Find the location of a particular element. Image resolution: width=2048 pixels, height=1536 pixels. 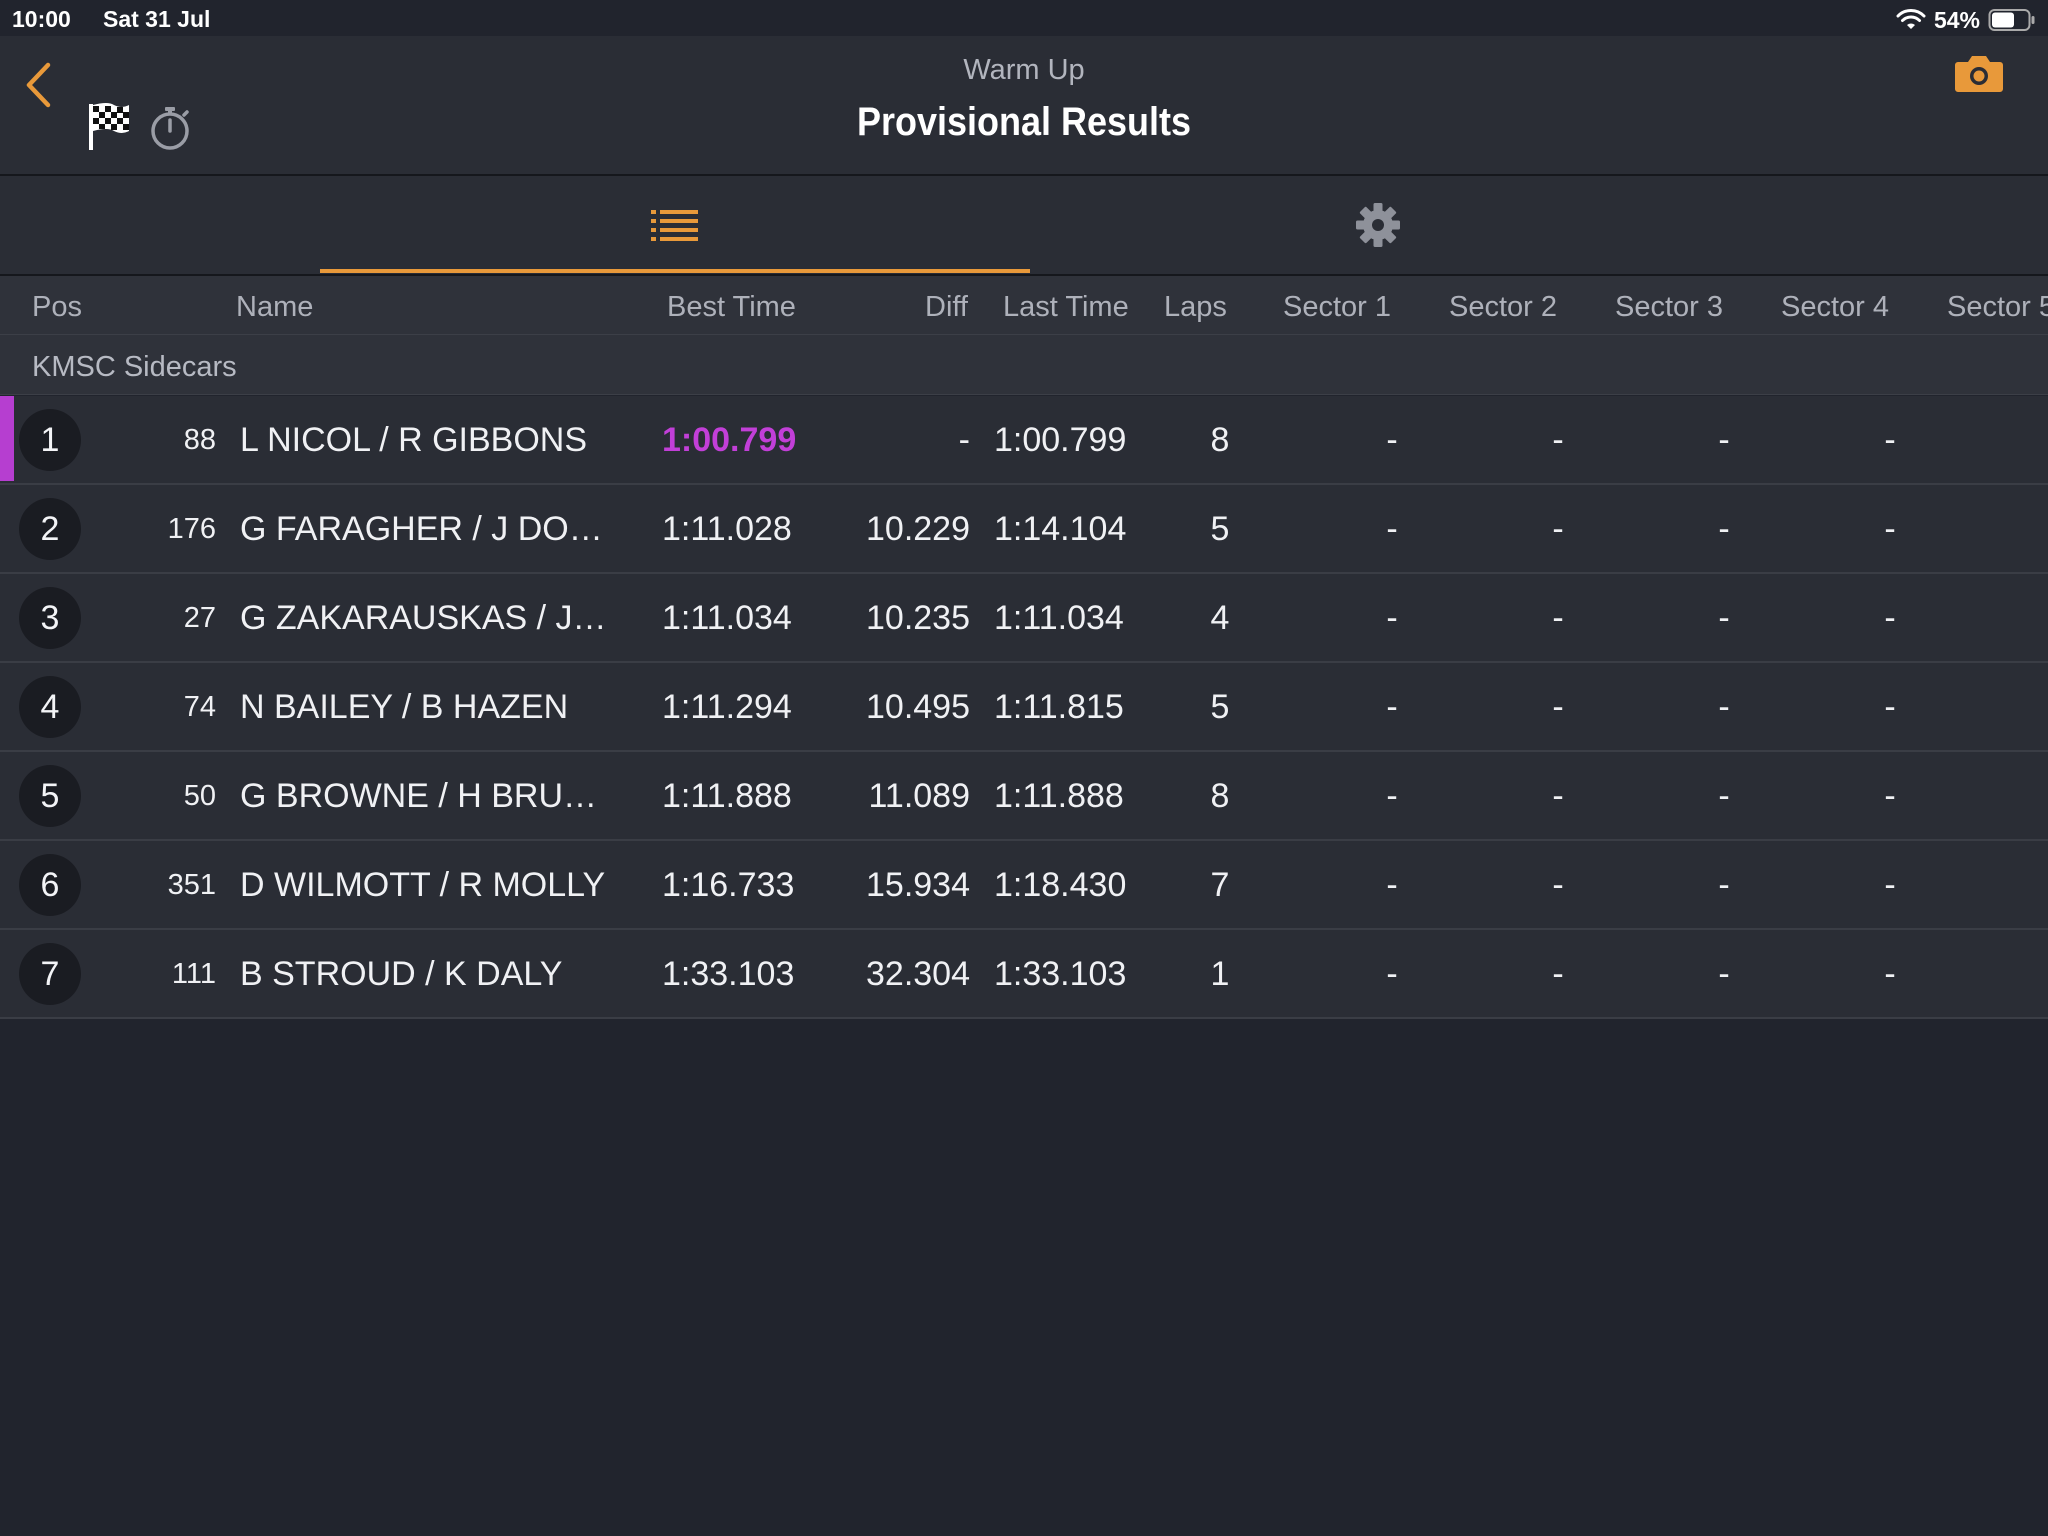

col-diff: Diff is located at coordinates (946, 307).